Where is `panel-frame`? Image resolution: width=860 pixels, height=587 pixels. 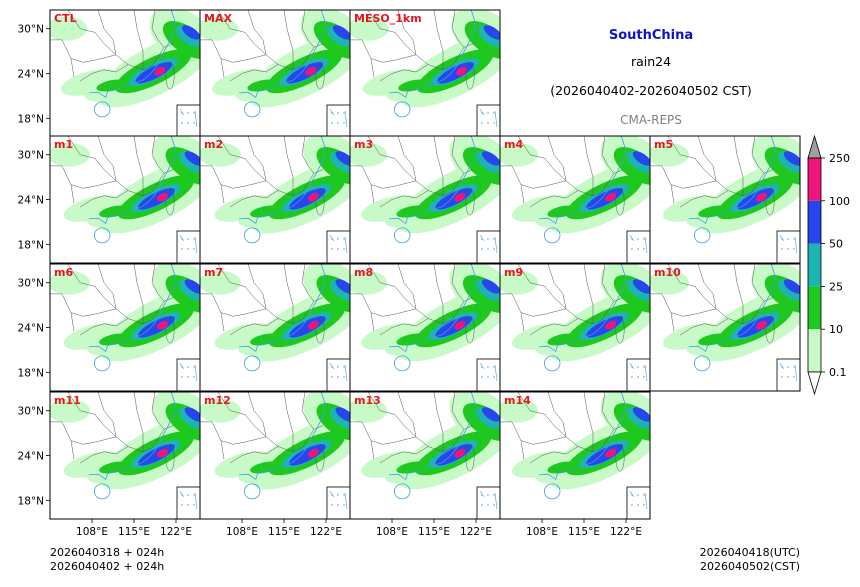 panel-frame is located at coordinates (575, 455).